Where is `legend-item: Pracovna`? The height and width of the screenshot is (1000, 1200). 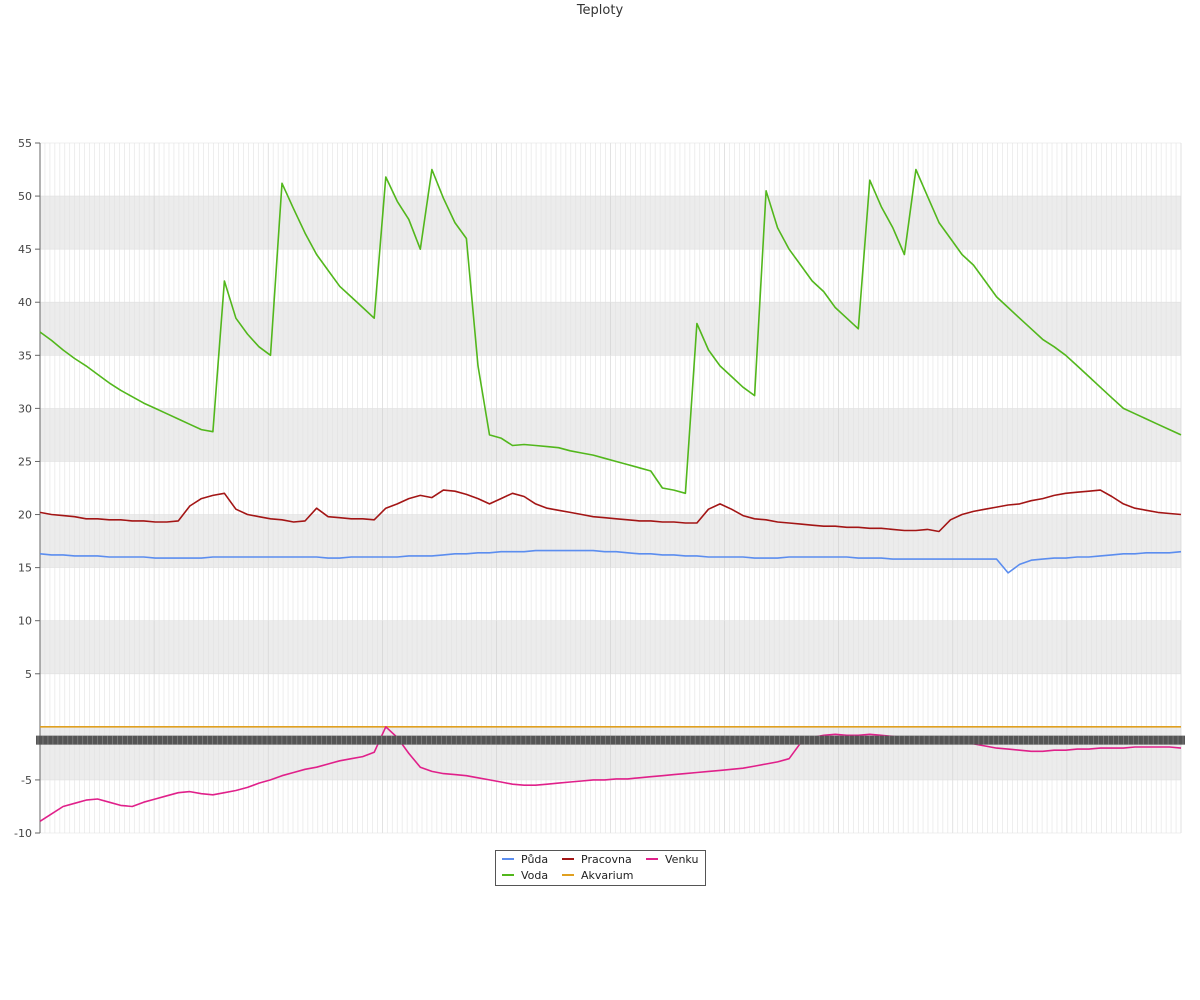 legend-item: Pracovna is located at coordinates (597, 860).